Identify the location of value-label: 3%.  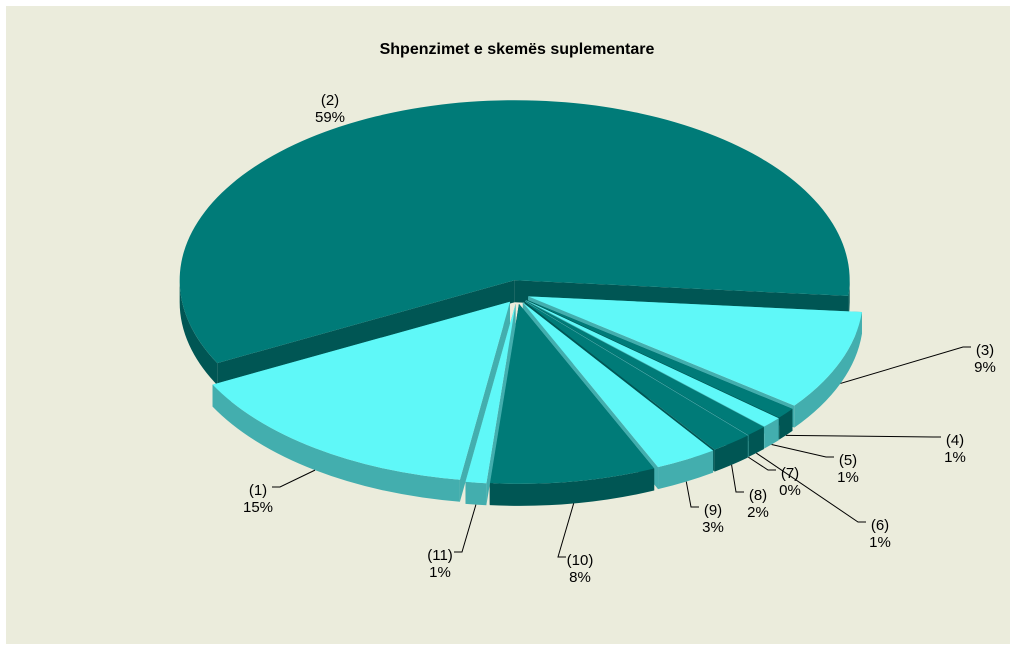
(713, 527).